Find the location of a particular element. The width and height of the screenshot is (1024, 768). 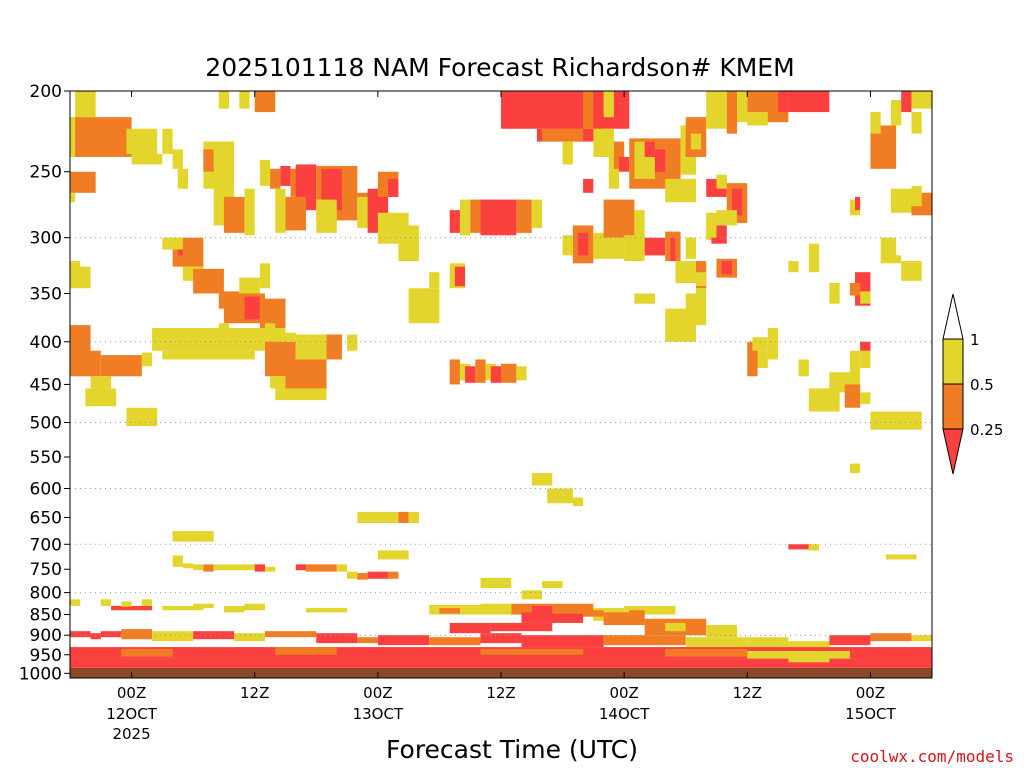

x-tick-label-year: 2025 is located at coordinates (131, 734).